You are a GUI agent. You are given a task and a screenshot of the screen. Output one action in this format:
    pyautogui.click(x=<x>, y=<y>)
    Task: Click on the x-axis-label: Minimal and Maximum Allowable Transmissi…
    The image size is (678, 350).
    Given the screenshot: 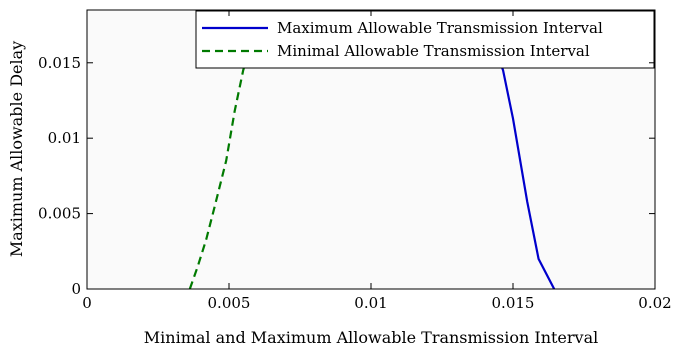 What is the action you would take?
    pyautogui.click(x=371, y=337)
    